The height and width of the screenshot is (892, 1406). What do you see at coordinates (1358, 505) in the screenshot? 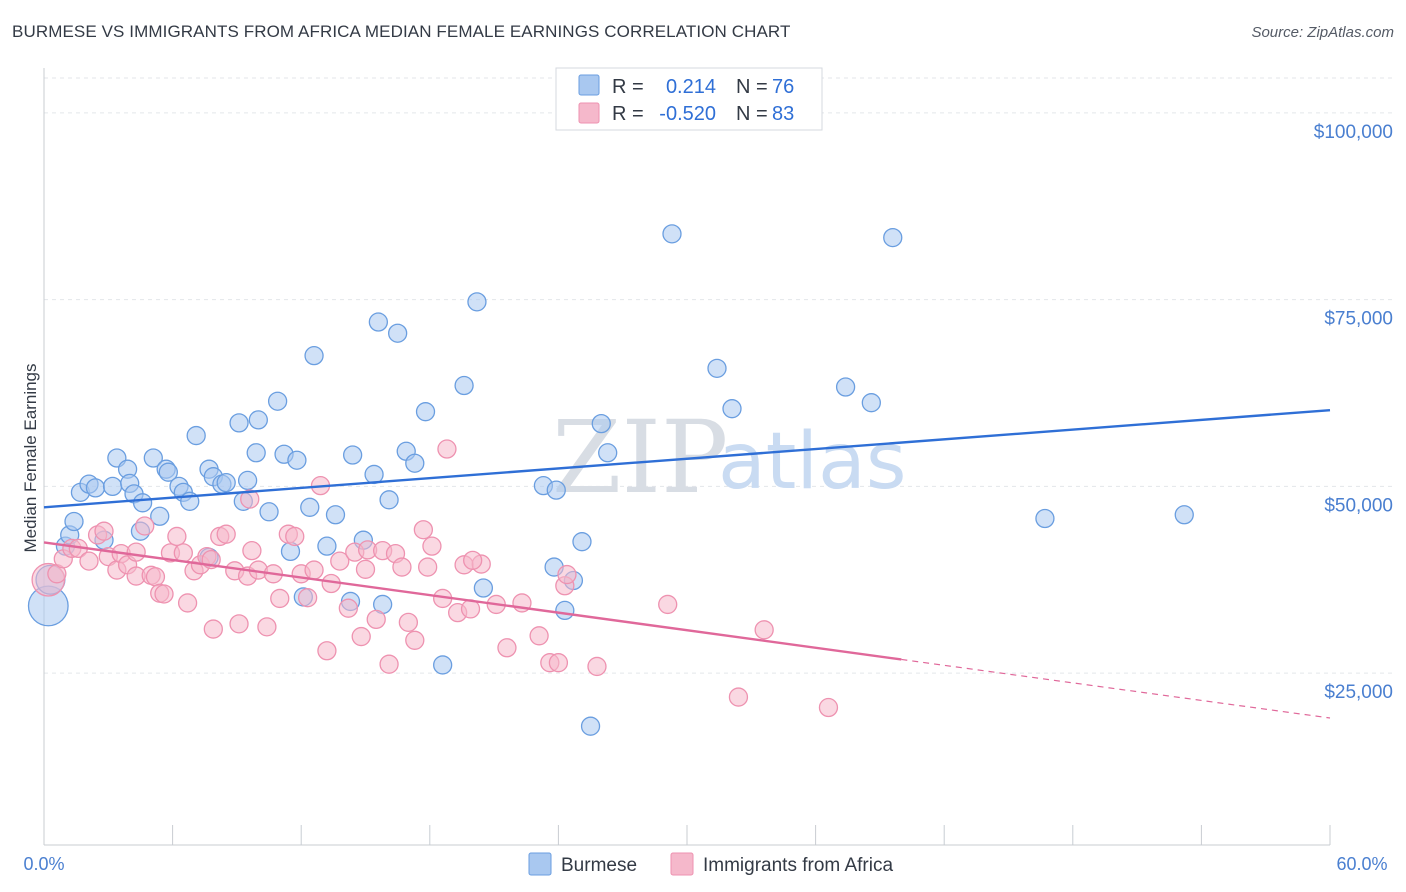
I see `y-tick-label: $50,000` at bounding box center [1358, 505].